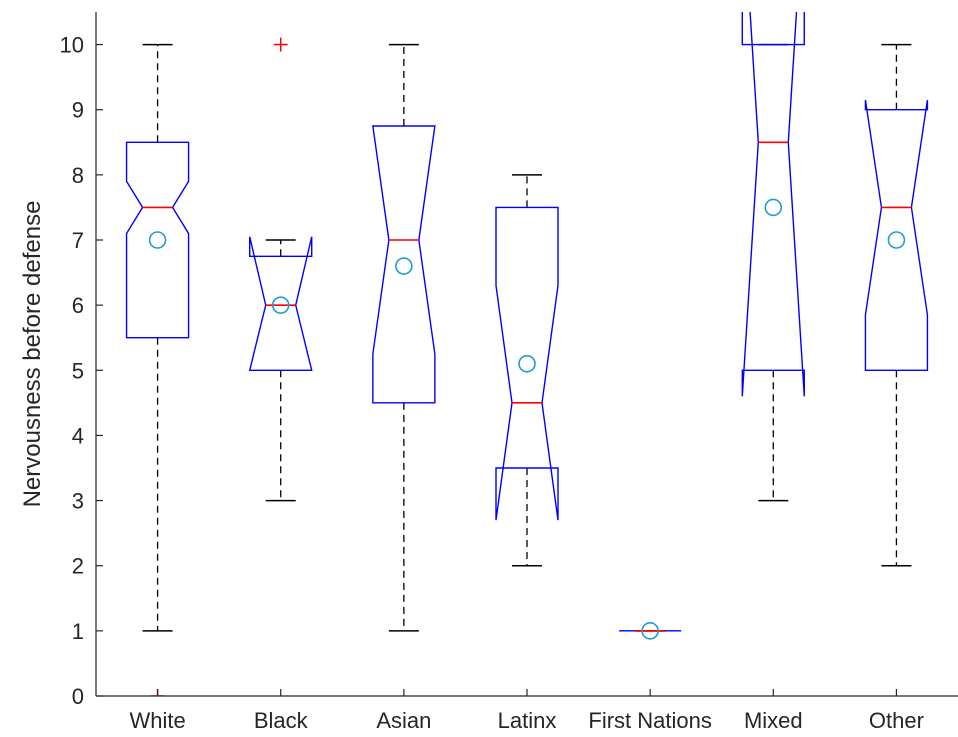 The image size is (958, 737). Describe the element at coordinates (78, 305) in the screenshot. I see `y-tick-label: 6` at that location.